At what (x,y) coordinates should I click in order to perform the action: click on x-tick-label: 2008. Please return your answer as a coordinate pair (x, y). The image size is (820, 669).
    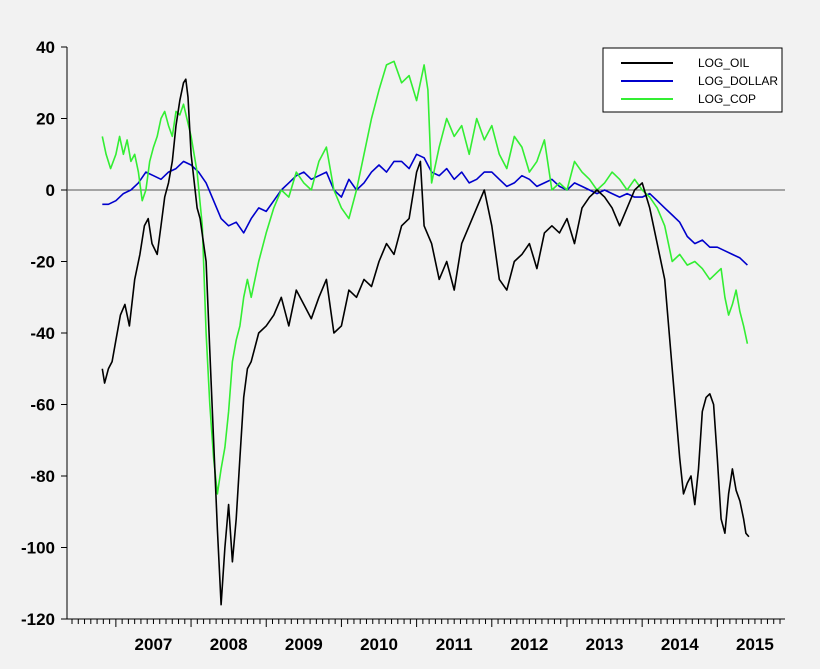
    Looking at the image, I should click on (229, 644).